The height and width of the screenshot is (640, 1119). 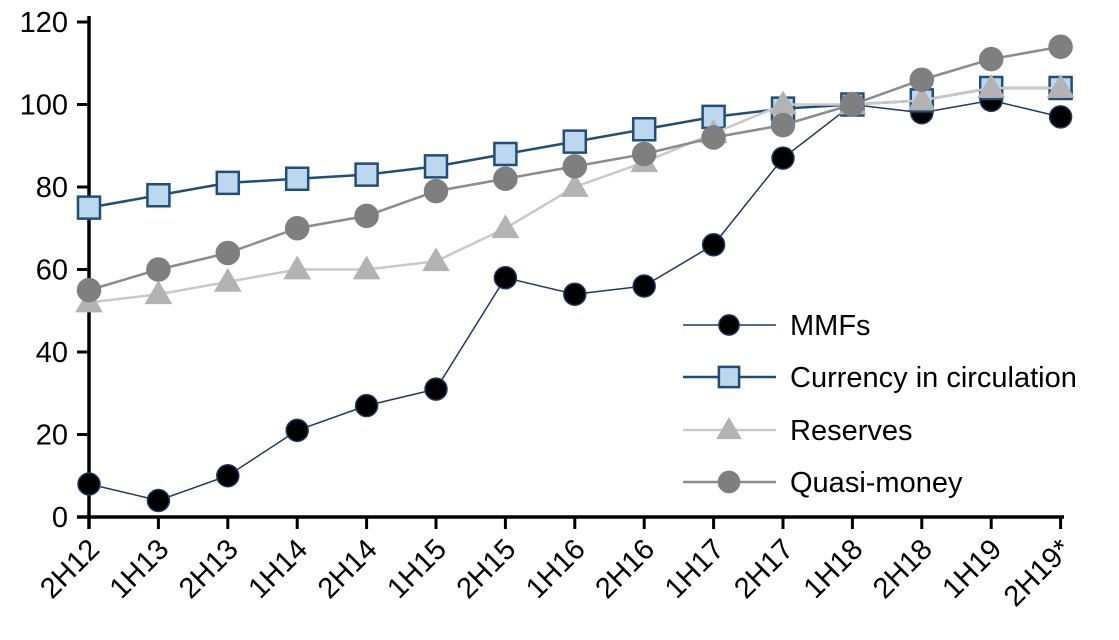 What do you see at coordinates (851, 431) in the screenshot?
I see `legend-label: Reserves` at bounding box center [851, 431].